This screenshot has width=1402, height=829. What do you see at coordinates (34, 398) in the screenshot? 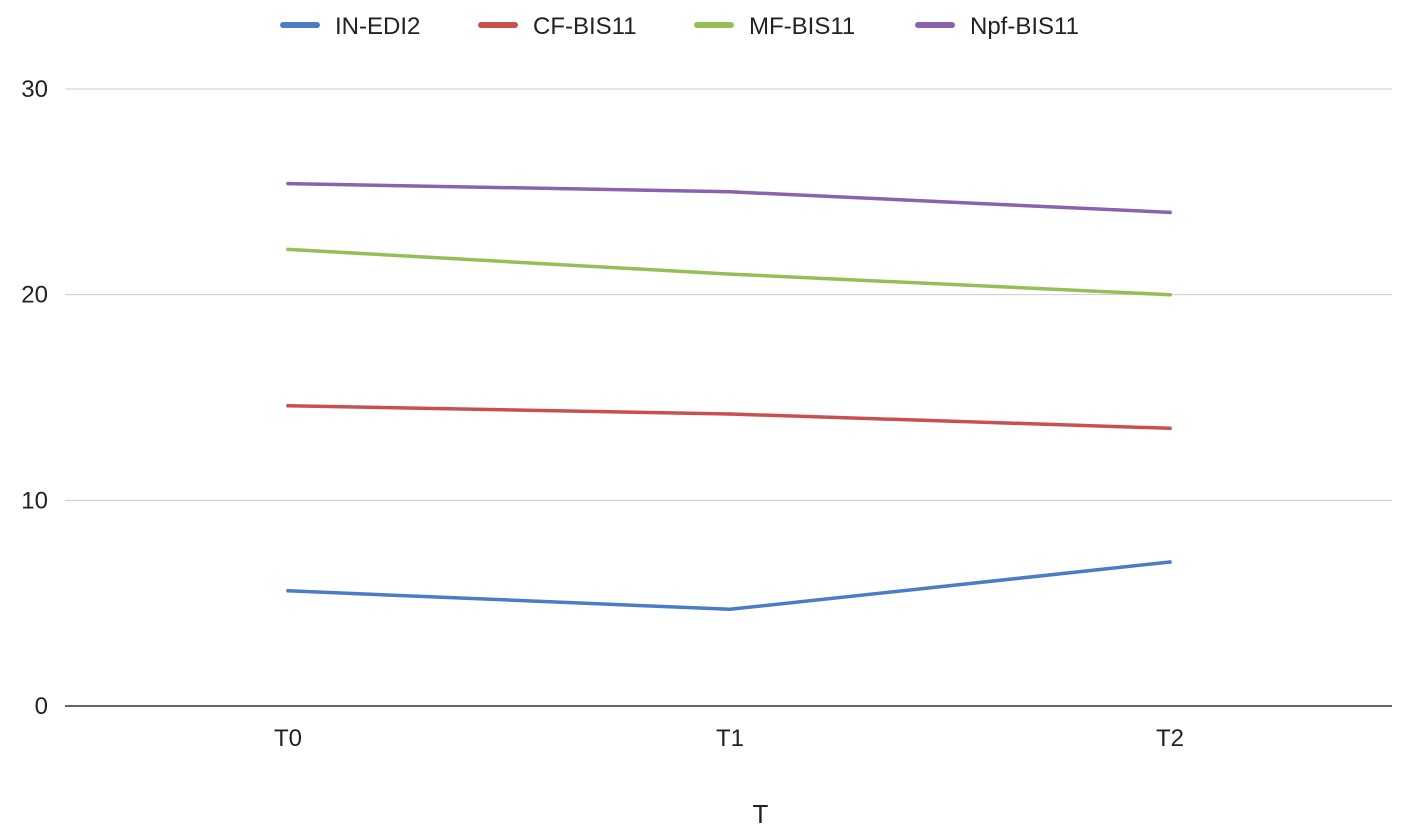
I see `y-axis-ticks: 0 10 20 30` at bounding box center [34, 398].